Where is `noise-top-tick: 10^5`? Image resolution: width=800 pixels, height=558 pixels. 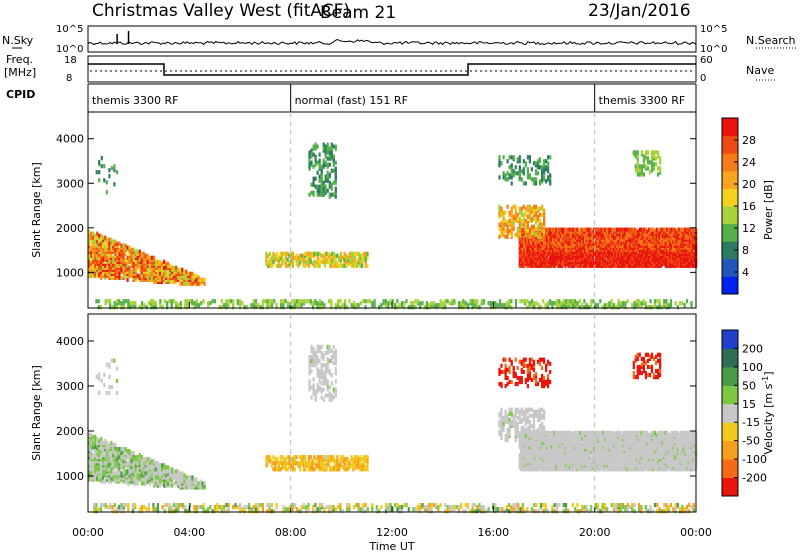
noise-top-tick: 10^5 is located at coordinates (69, 29).